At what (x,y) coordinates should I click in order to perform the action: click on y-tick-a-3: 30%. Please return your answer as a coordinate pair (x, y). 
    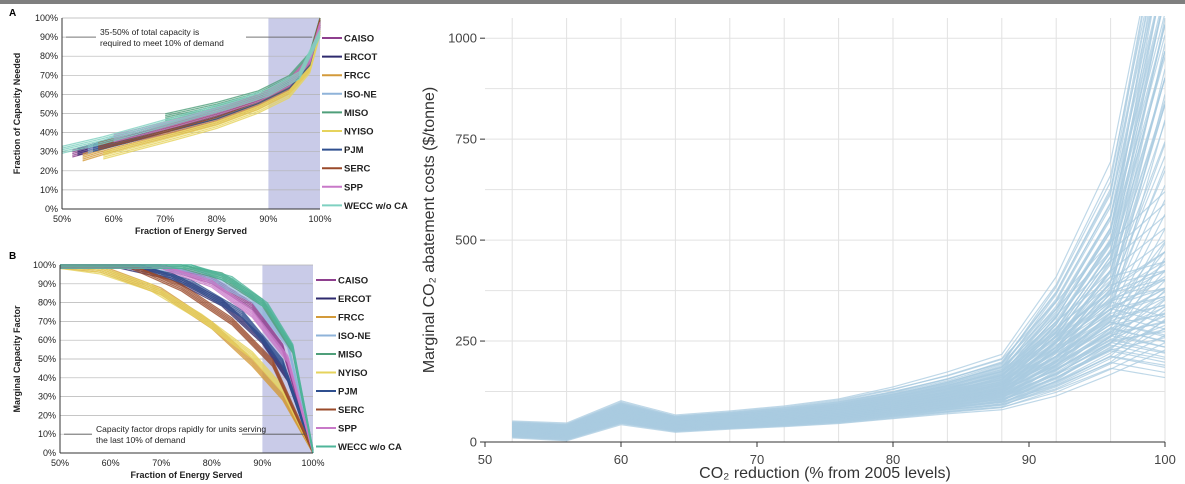
    Looking at the image, I should click on (49, 152).